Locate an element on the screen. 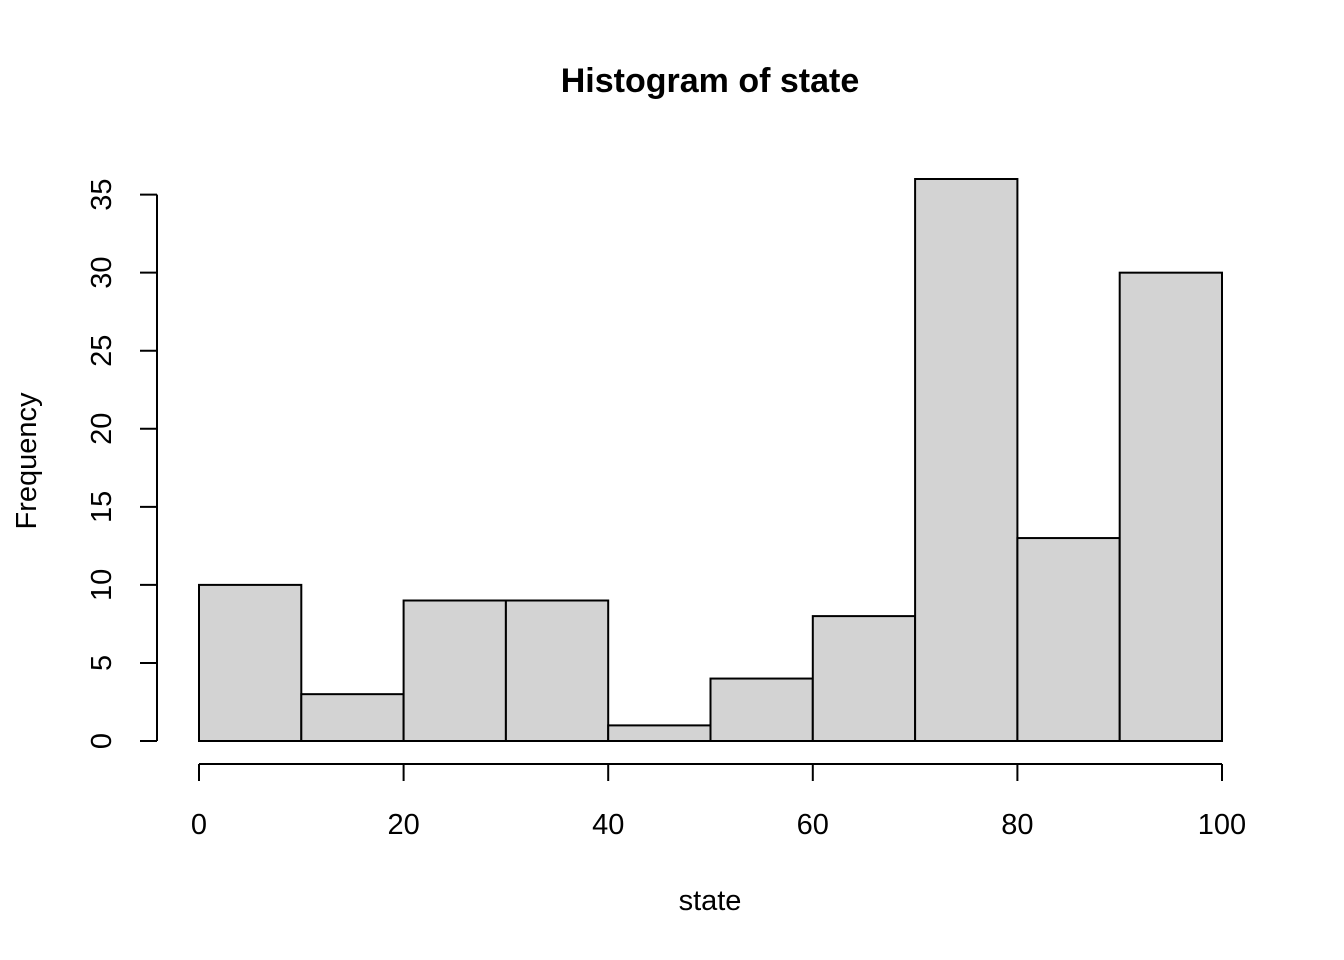  y-tick-label: 15 is located at coordinates (102, 507).